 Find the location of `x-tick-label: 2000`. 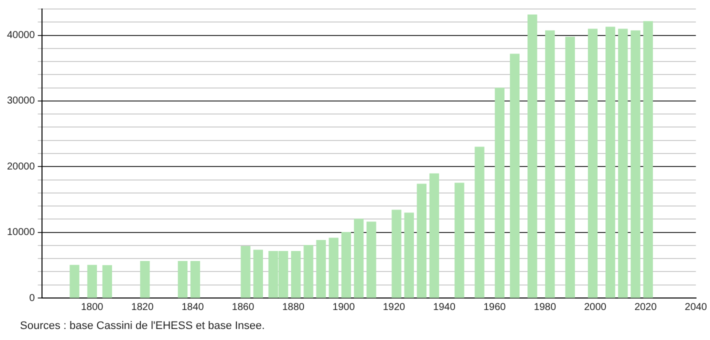

x-tick-label: 2000 is located at coordinates (595, 307).